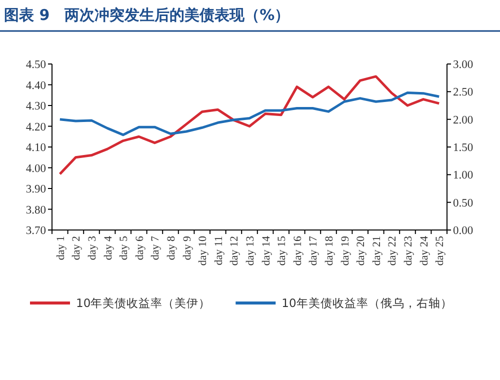 Image resolution: width=500 pixels, height=380 pixels. I want to click on x-tick-label: day 14, so click(266, 251).